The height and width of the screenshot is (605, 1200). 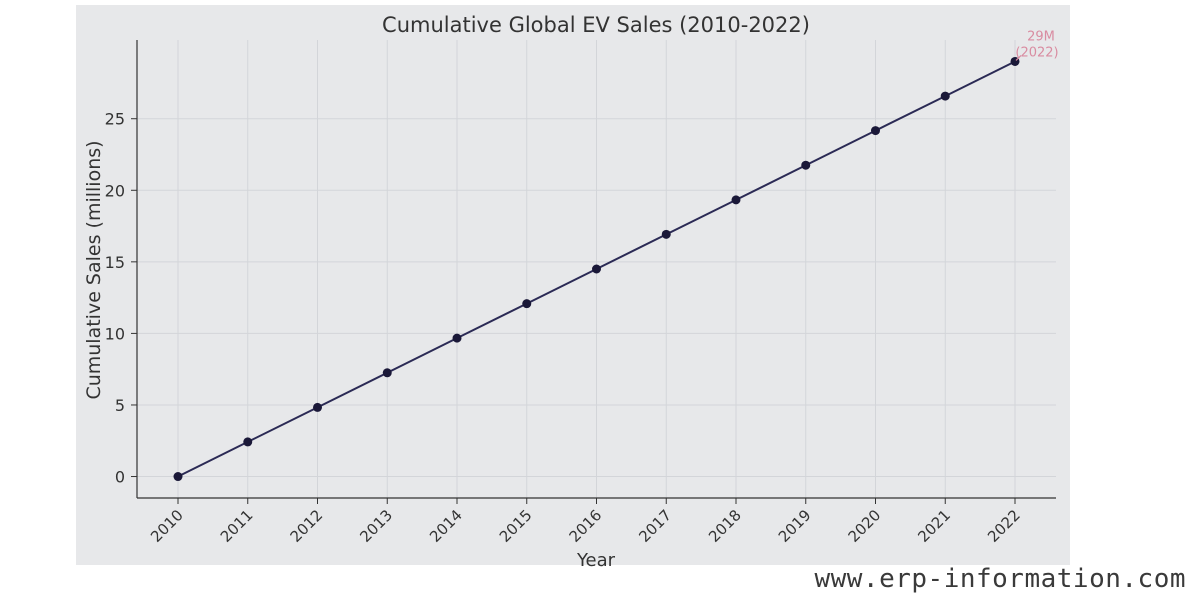 What do you see at coordinates (596, 560) in the screenshot?
I see `x-axis-label: Year` at bounding box center [596, 560].